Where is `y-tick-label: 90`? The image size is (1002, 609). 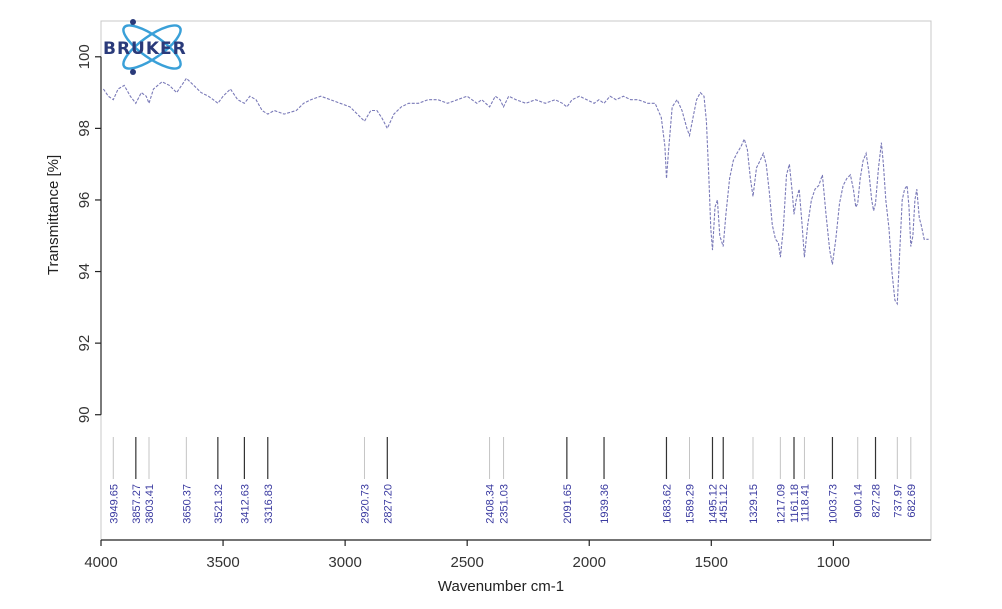
y-tick-label: 90 is located at coordinates (84, 414).